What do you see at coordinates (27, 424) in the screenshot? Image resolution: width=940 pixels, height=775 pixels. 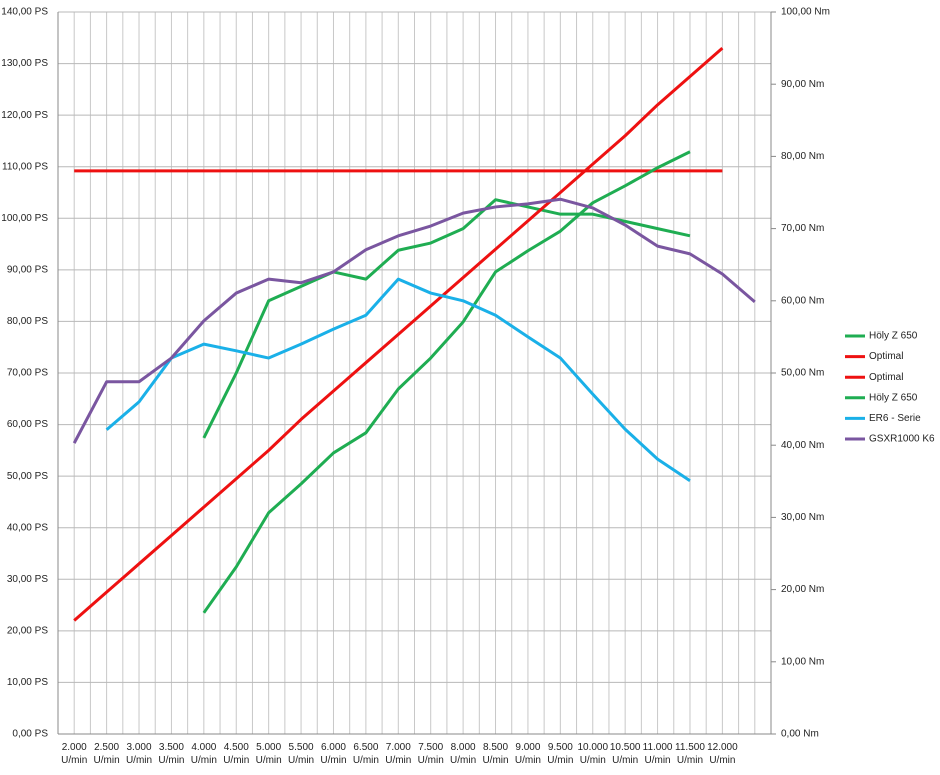 I see `y-tick-label: 60,00 PS` at bounding box center [27, 424].